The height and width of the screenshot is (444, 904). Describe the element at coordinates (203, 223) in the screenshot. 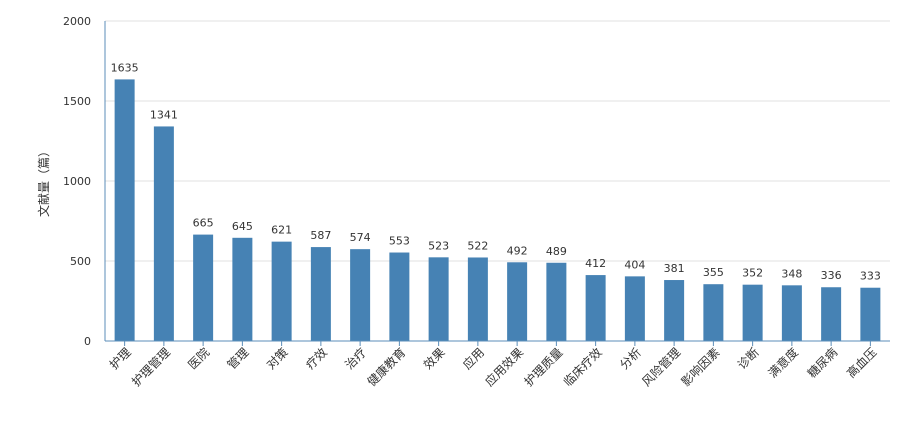

I see `data-label: 665` at that location.